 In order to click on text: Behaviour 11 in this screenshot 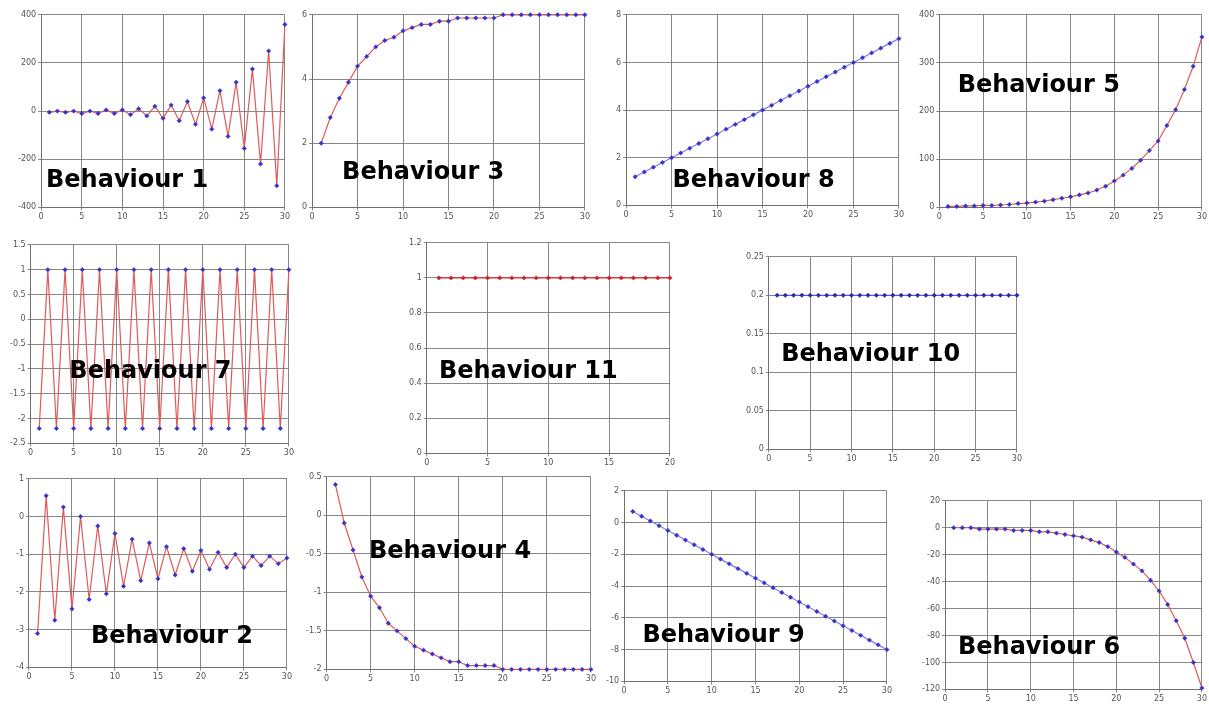, I will do `click(528, 369)`.